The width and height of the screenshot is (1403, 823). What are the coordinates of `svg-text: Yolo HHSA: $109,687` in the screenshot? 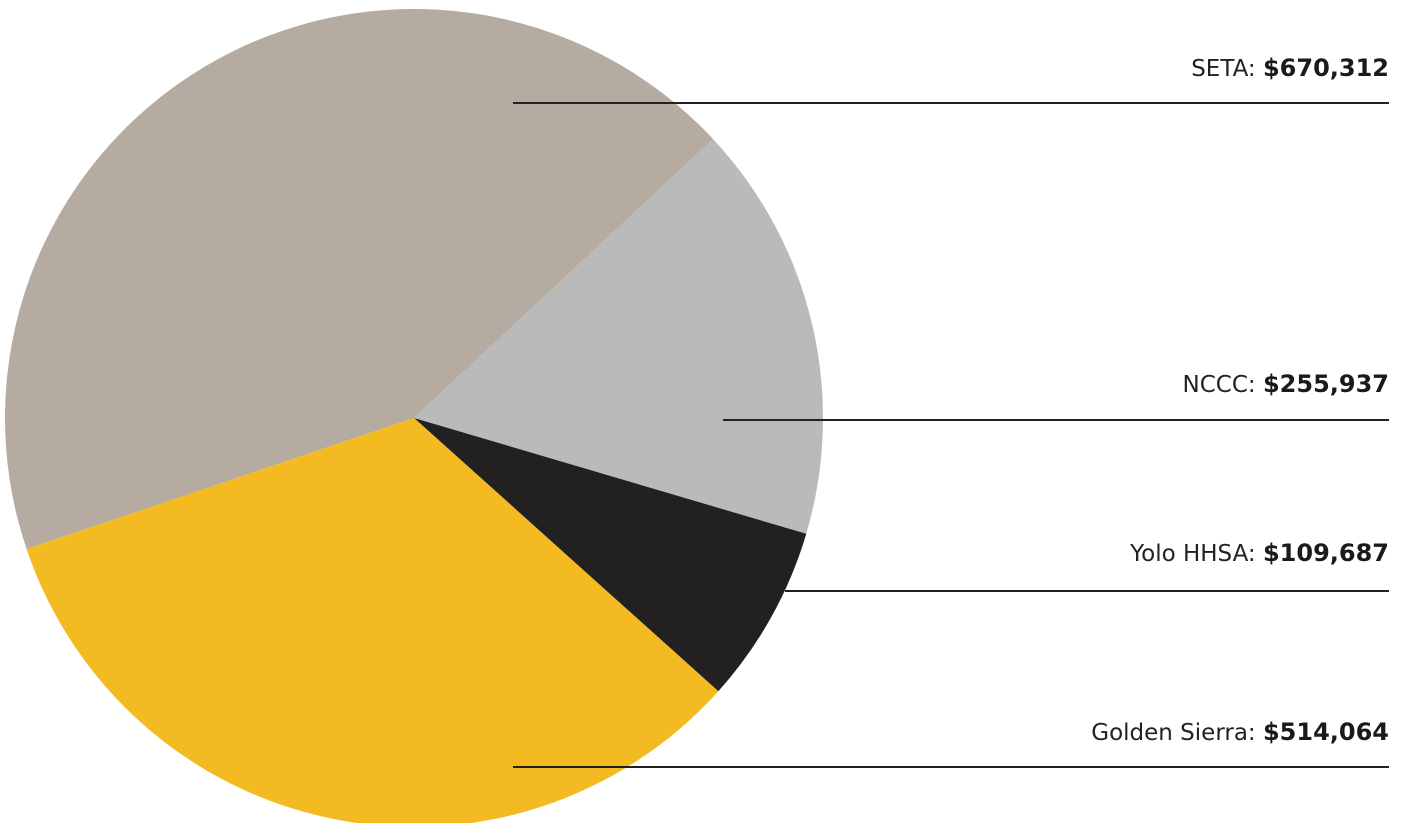 It's located at (1259, 553).